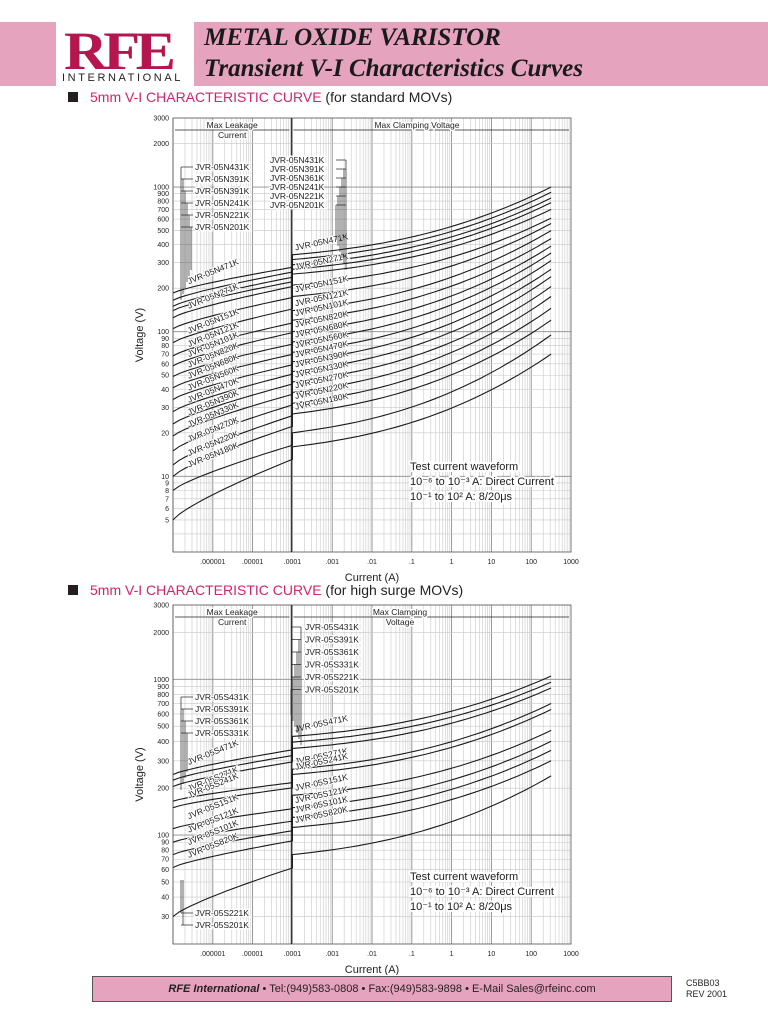  Describe the element at coordinates (212, 562) in the screenshot. I see `x-tick-label: .000001` at that location.